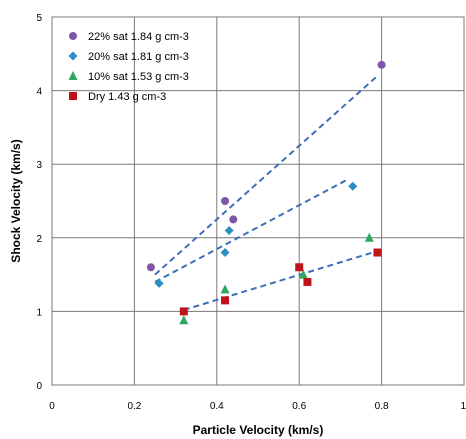 This screenshot has width=466, height=439. What do you see at coordinates (73, 56) in the screenshot?
I see `legend-diamond-marker` at bounding box center [73, 56].